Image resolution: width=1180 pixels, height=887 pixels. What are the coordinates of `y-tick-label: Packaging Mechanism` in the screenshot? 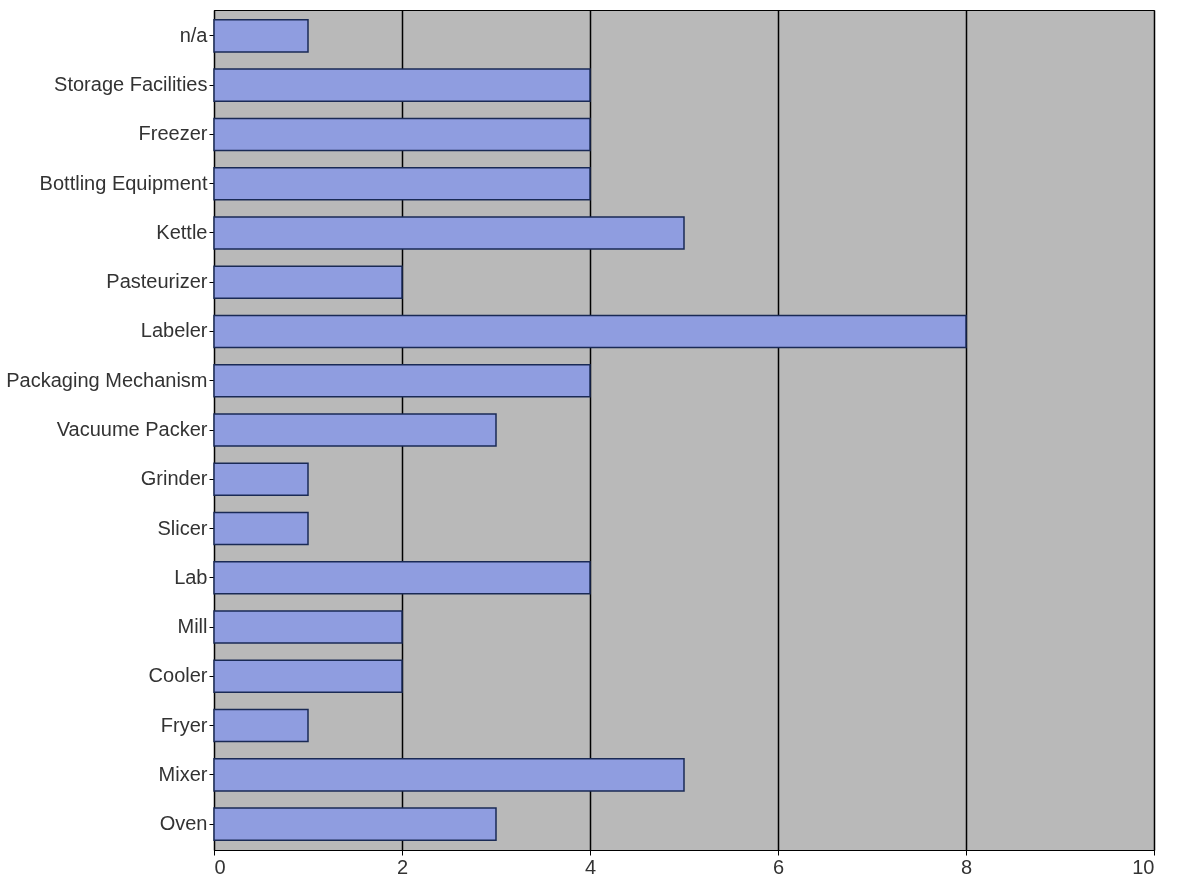 It's located at (107, 379).